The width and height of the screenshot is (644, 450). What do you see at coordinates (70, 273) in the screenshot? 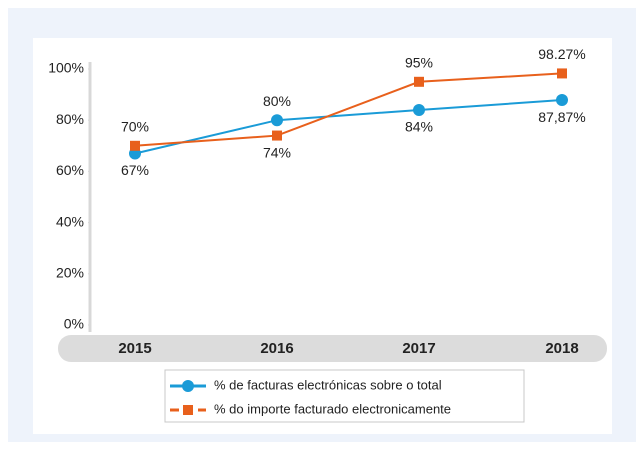
I see `y-tick-label: 20%` at bounding box center [70, 273].